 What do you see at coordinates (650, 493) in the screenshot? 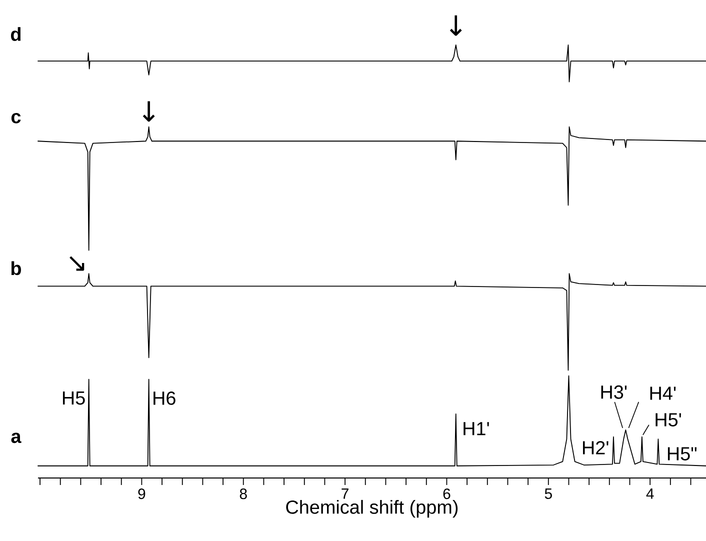
I see `x-tick-label: 4` at bounding box center [650, 493].